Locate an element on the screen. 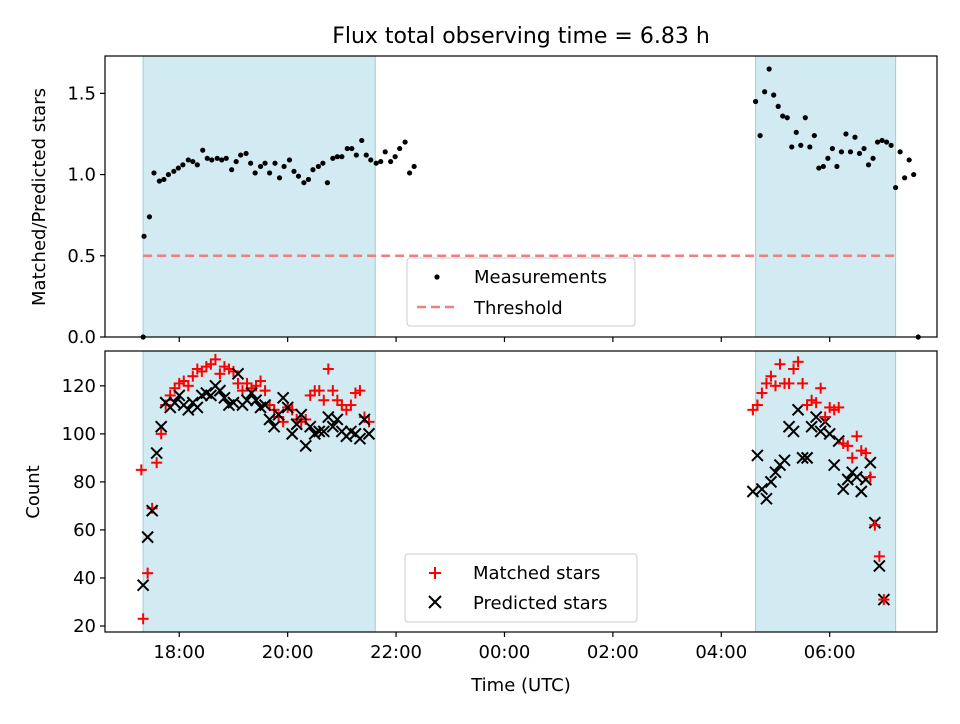 This screenshot has height=724, width=960. x-tick-label: 18:00 is located at coordinates (179, 652).